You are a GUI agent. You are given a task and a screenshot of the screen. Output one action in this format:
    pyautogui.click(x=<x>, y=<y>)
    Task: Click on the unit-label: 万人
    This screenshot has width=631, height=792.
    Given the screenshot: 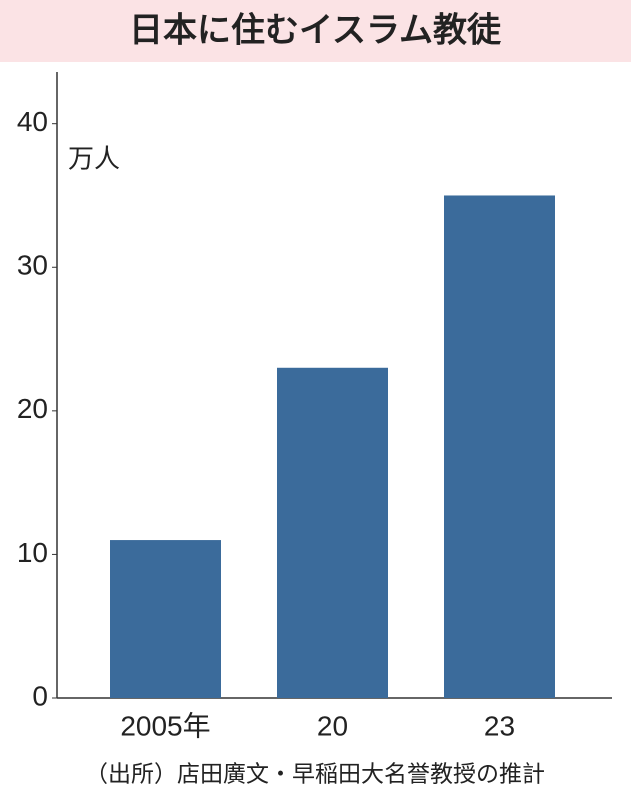 What is the action you would take?
    pyautogui.click(x=94, y=160)
    